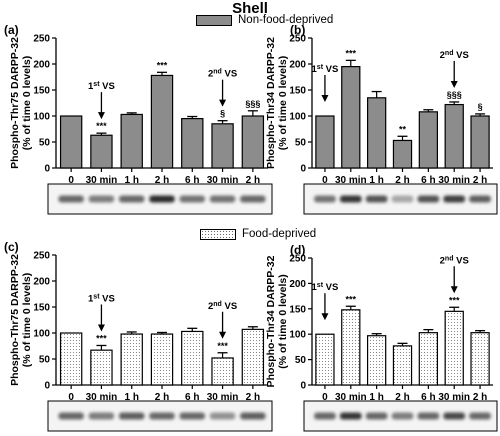 The image size is (500, 436). Describe the element at coordinates (297, 309) in the screenshot. I see `y-tick-label: 150` at that location.